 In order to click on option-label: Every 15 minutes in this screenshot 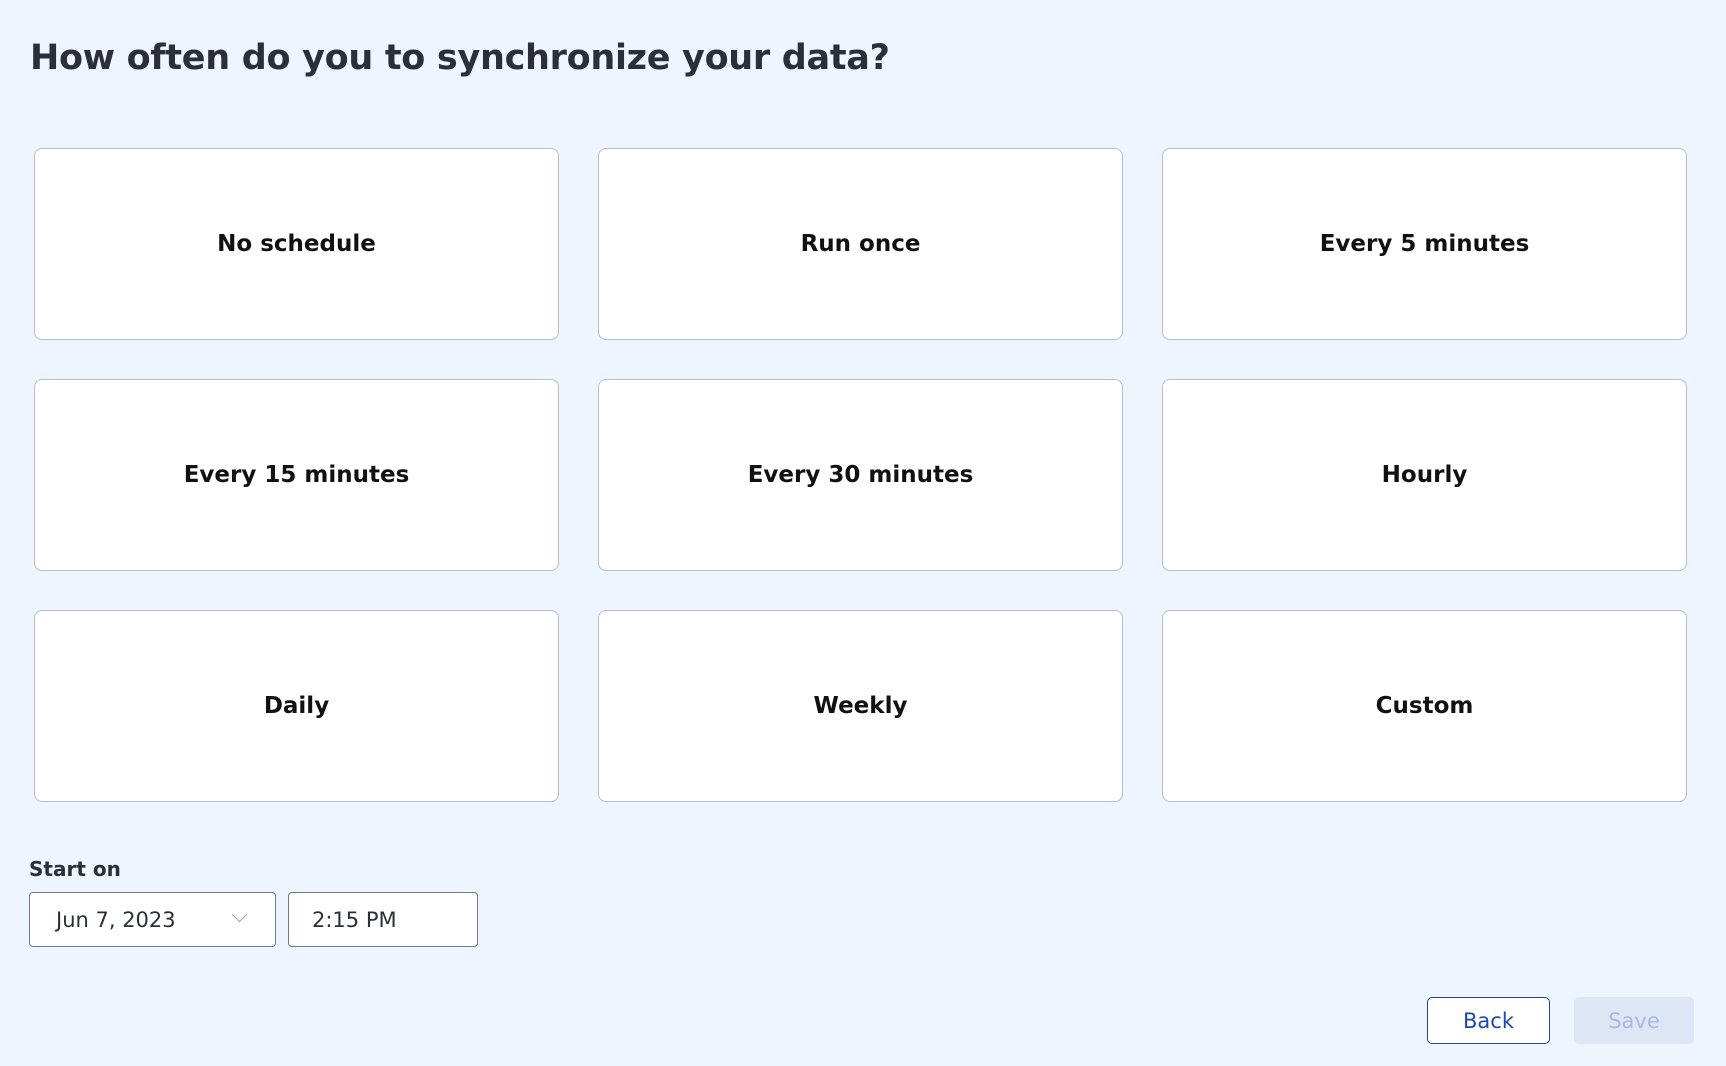, I will do `click(296, 475)`.